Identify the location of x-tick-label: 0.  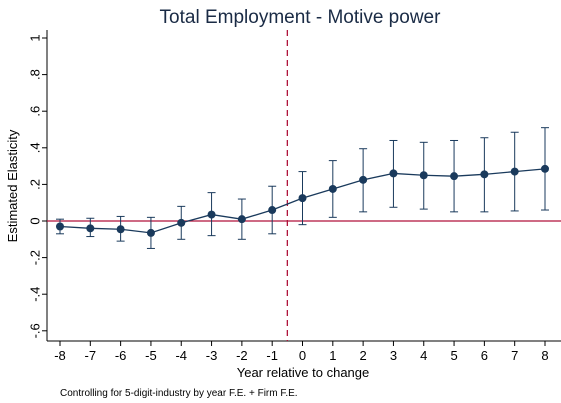
(302, 355).